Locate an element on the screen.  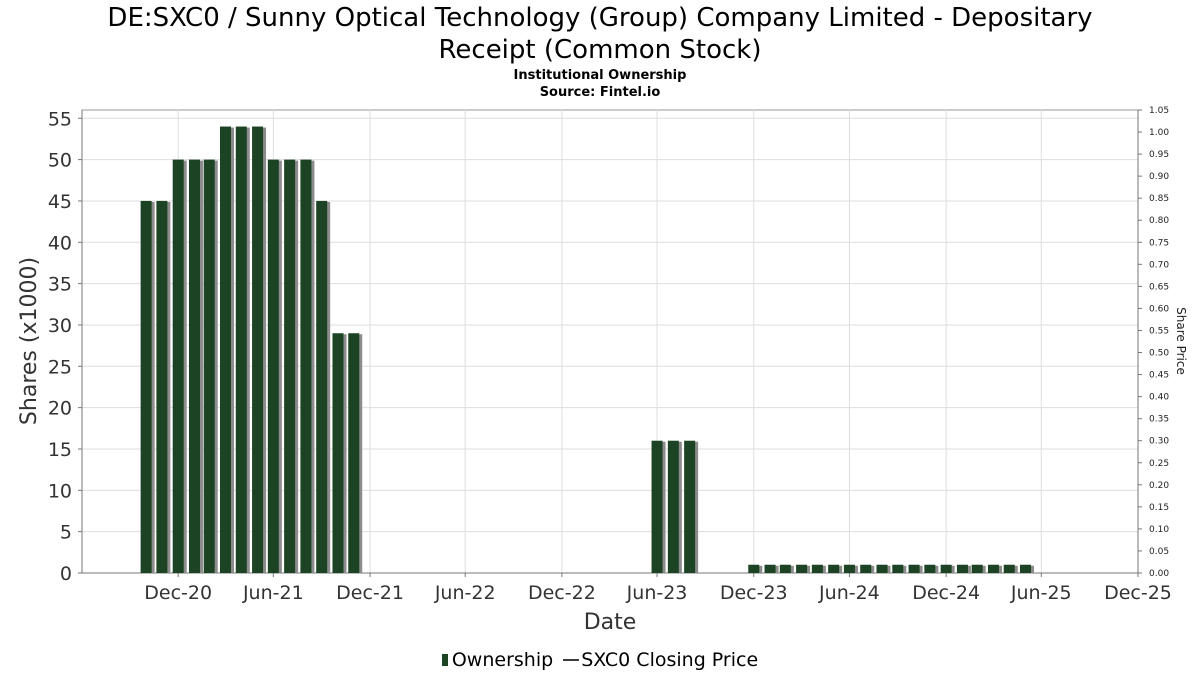
x-tick-label: Jun-21 is located at coordinates (273, 593).